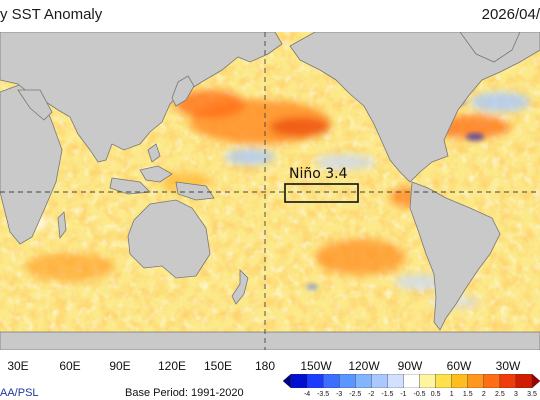 This screenshot has width=540, height=400. I want to click on longitude-label: 180, so click(265, 366).